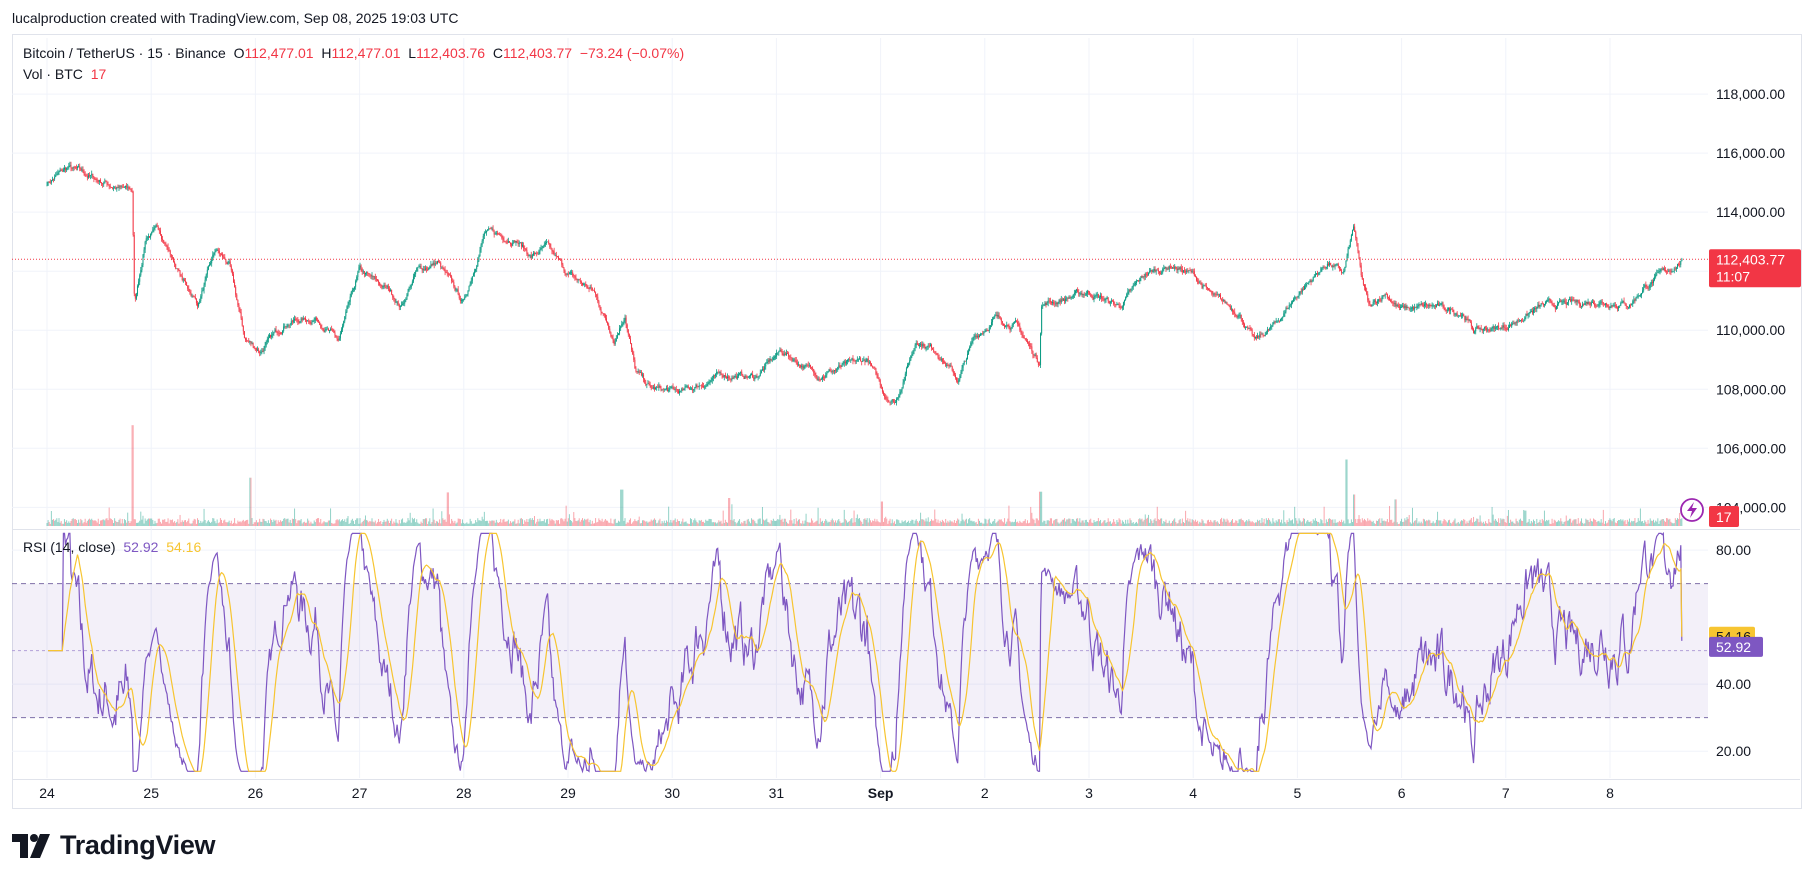 The height and width of the screenshot is (884, 1814). I want to click on volume-legend: Vol · BTC 17, so click(64, 74).